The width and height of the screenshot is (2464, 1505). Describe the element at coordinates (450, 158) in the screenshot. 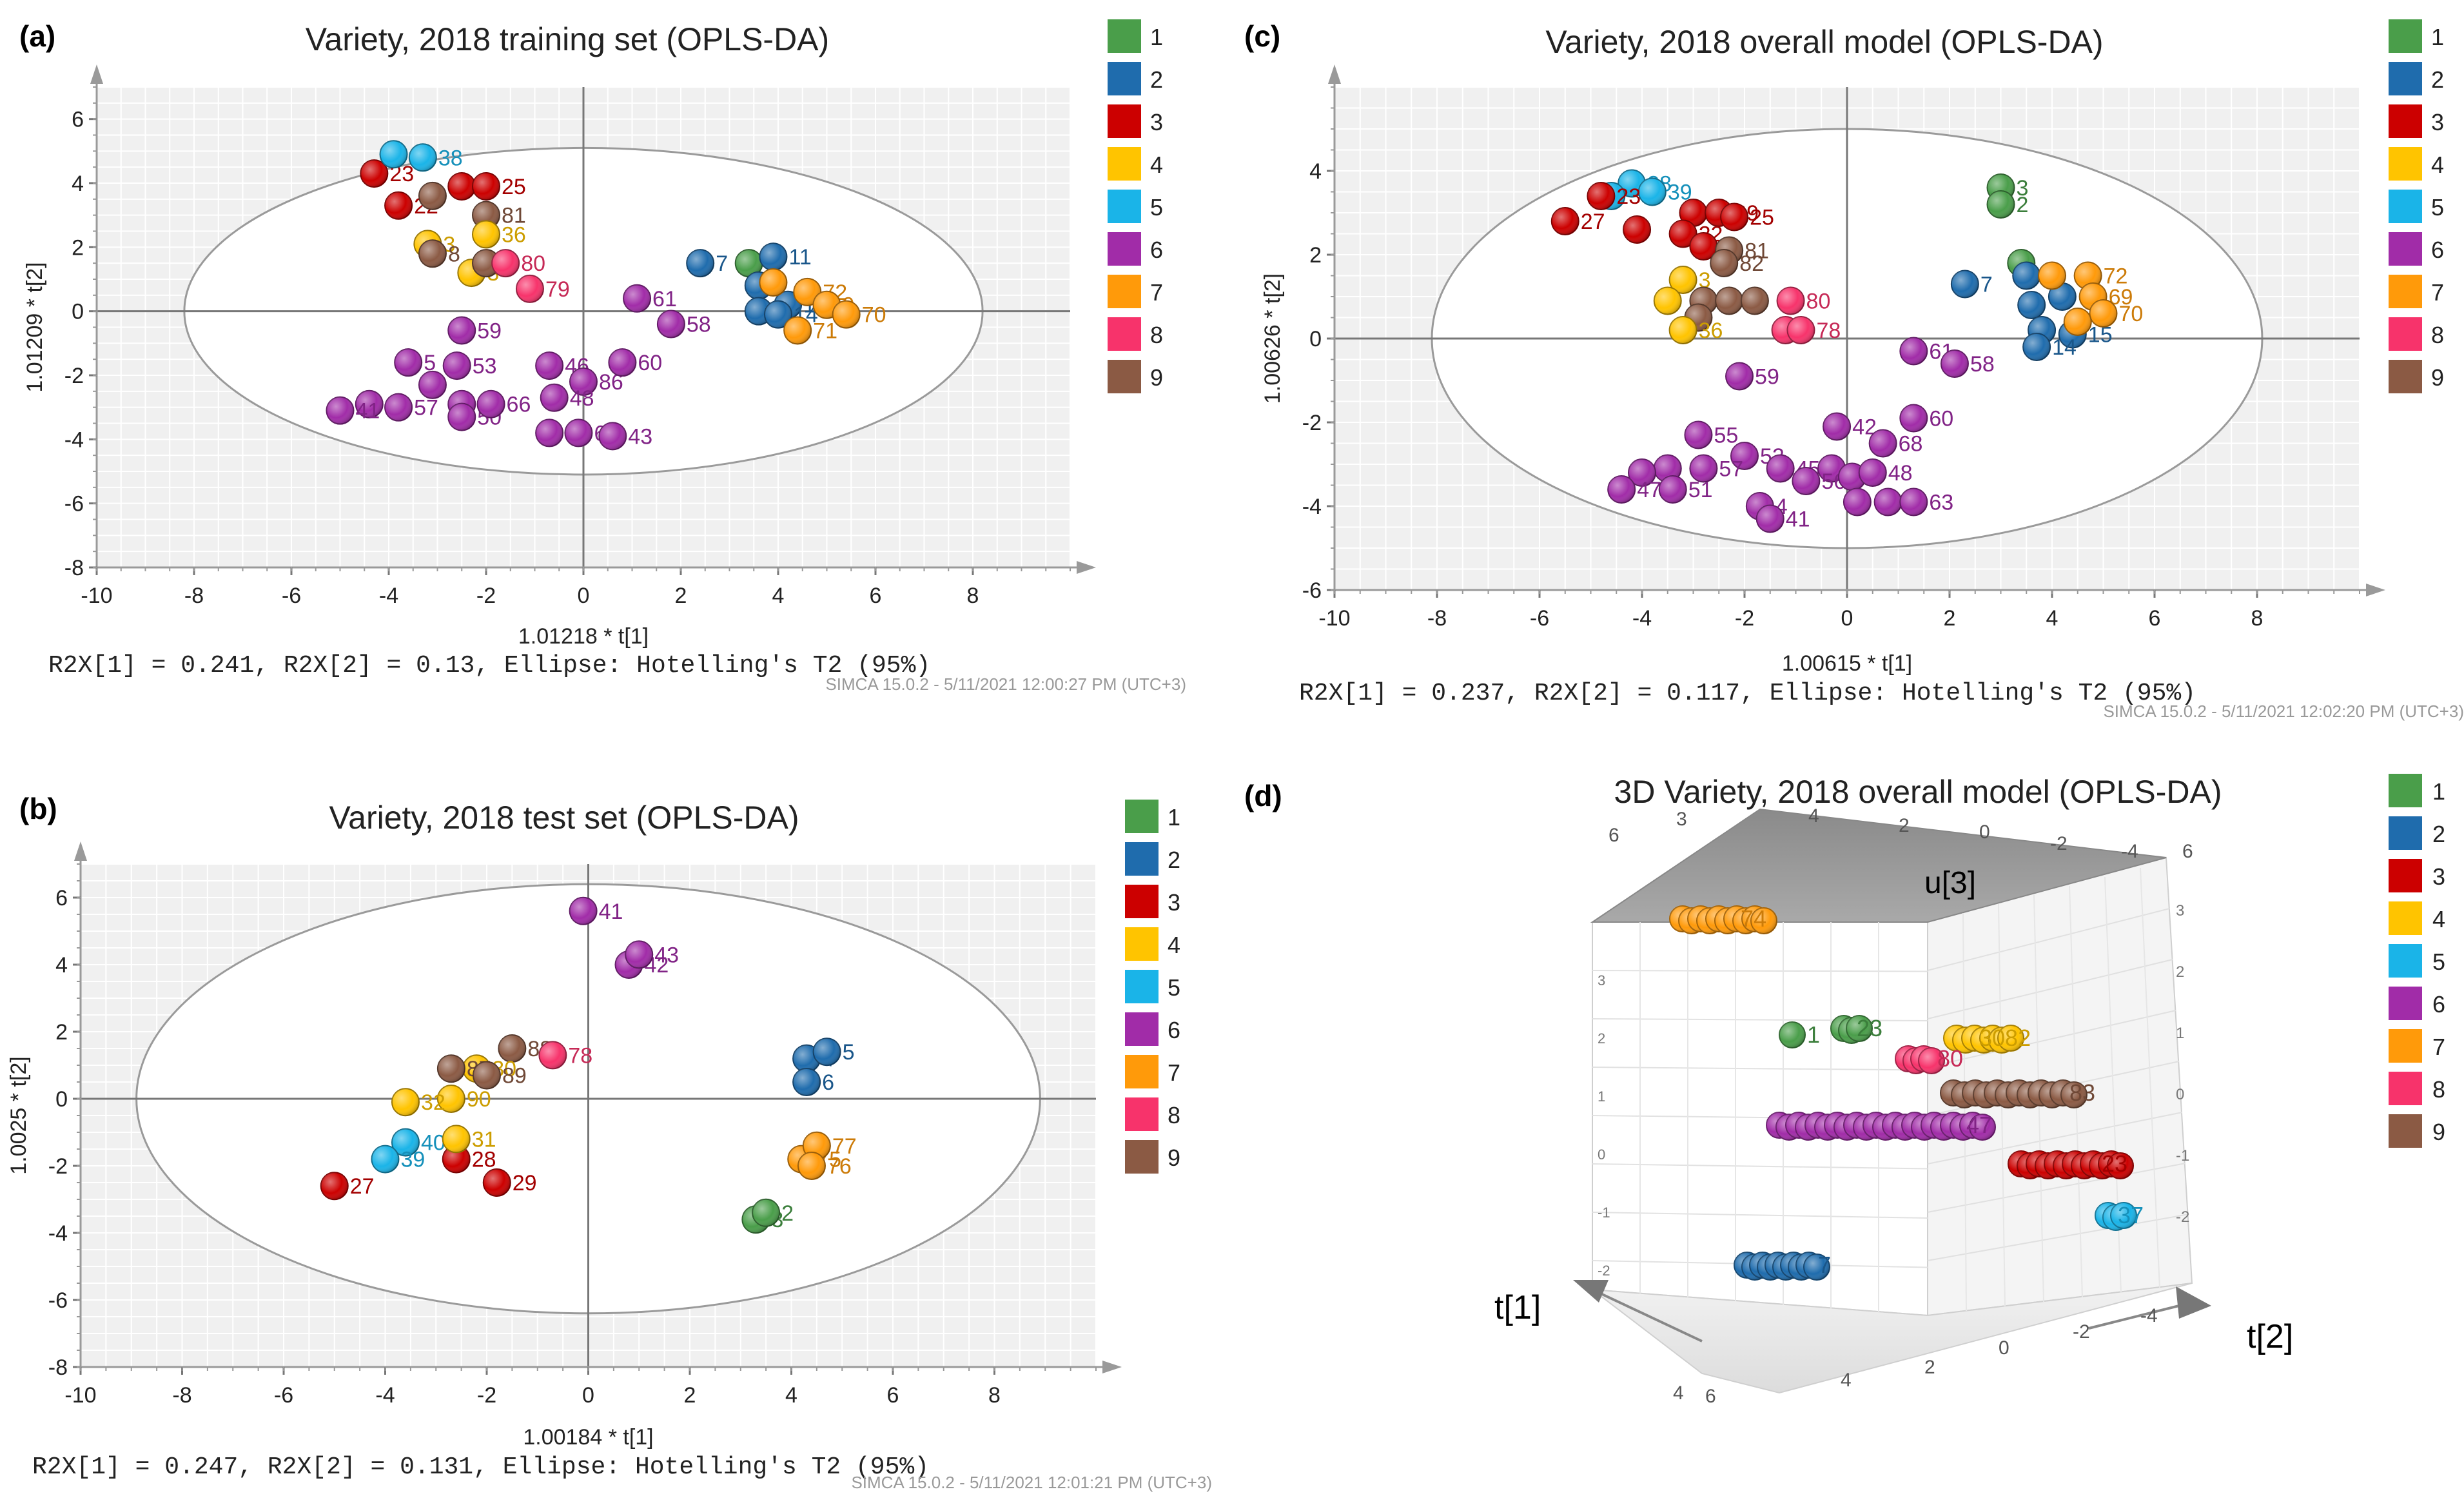

I see `data-point-label: 38` at that location.